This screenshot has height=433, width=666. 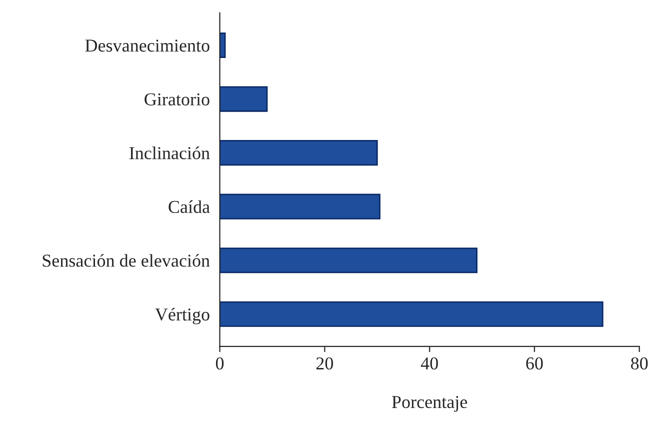 What do you see at coordinates (430, 404) in the screenshot?
I see `x-axis-title: Porcentaje` at bounding box center [430, 404].